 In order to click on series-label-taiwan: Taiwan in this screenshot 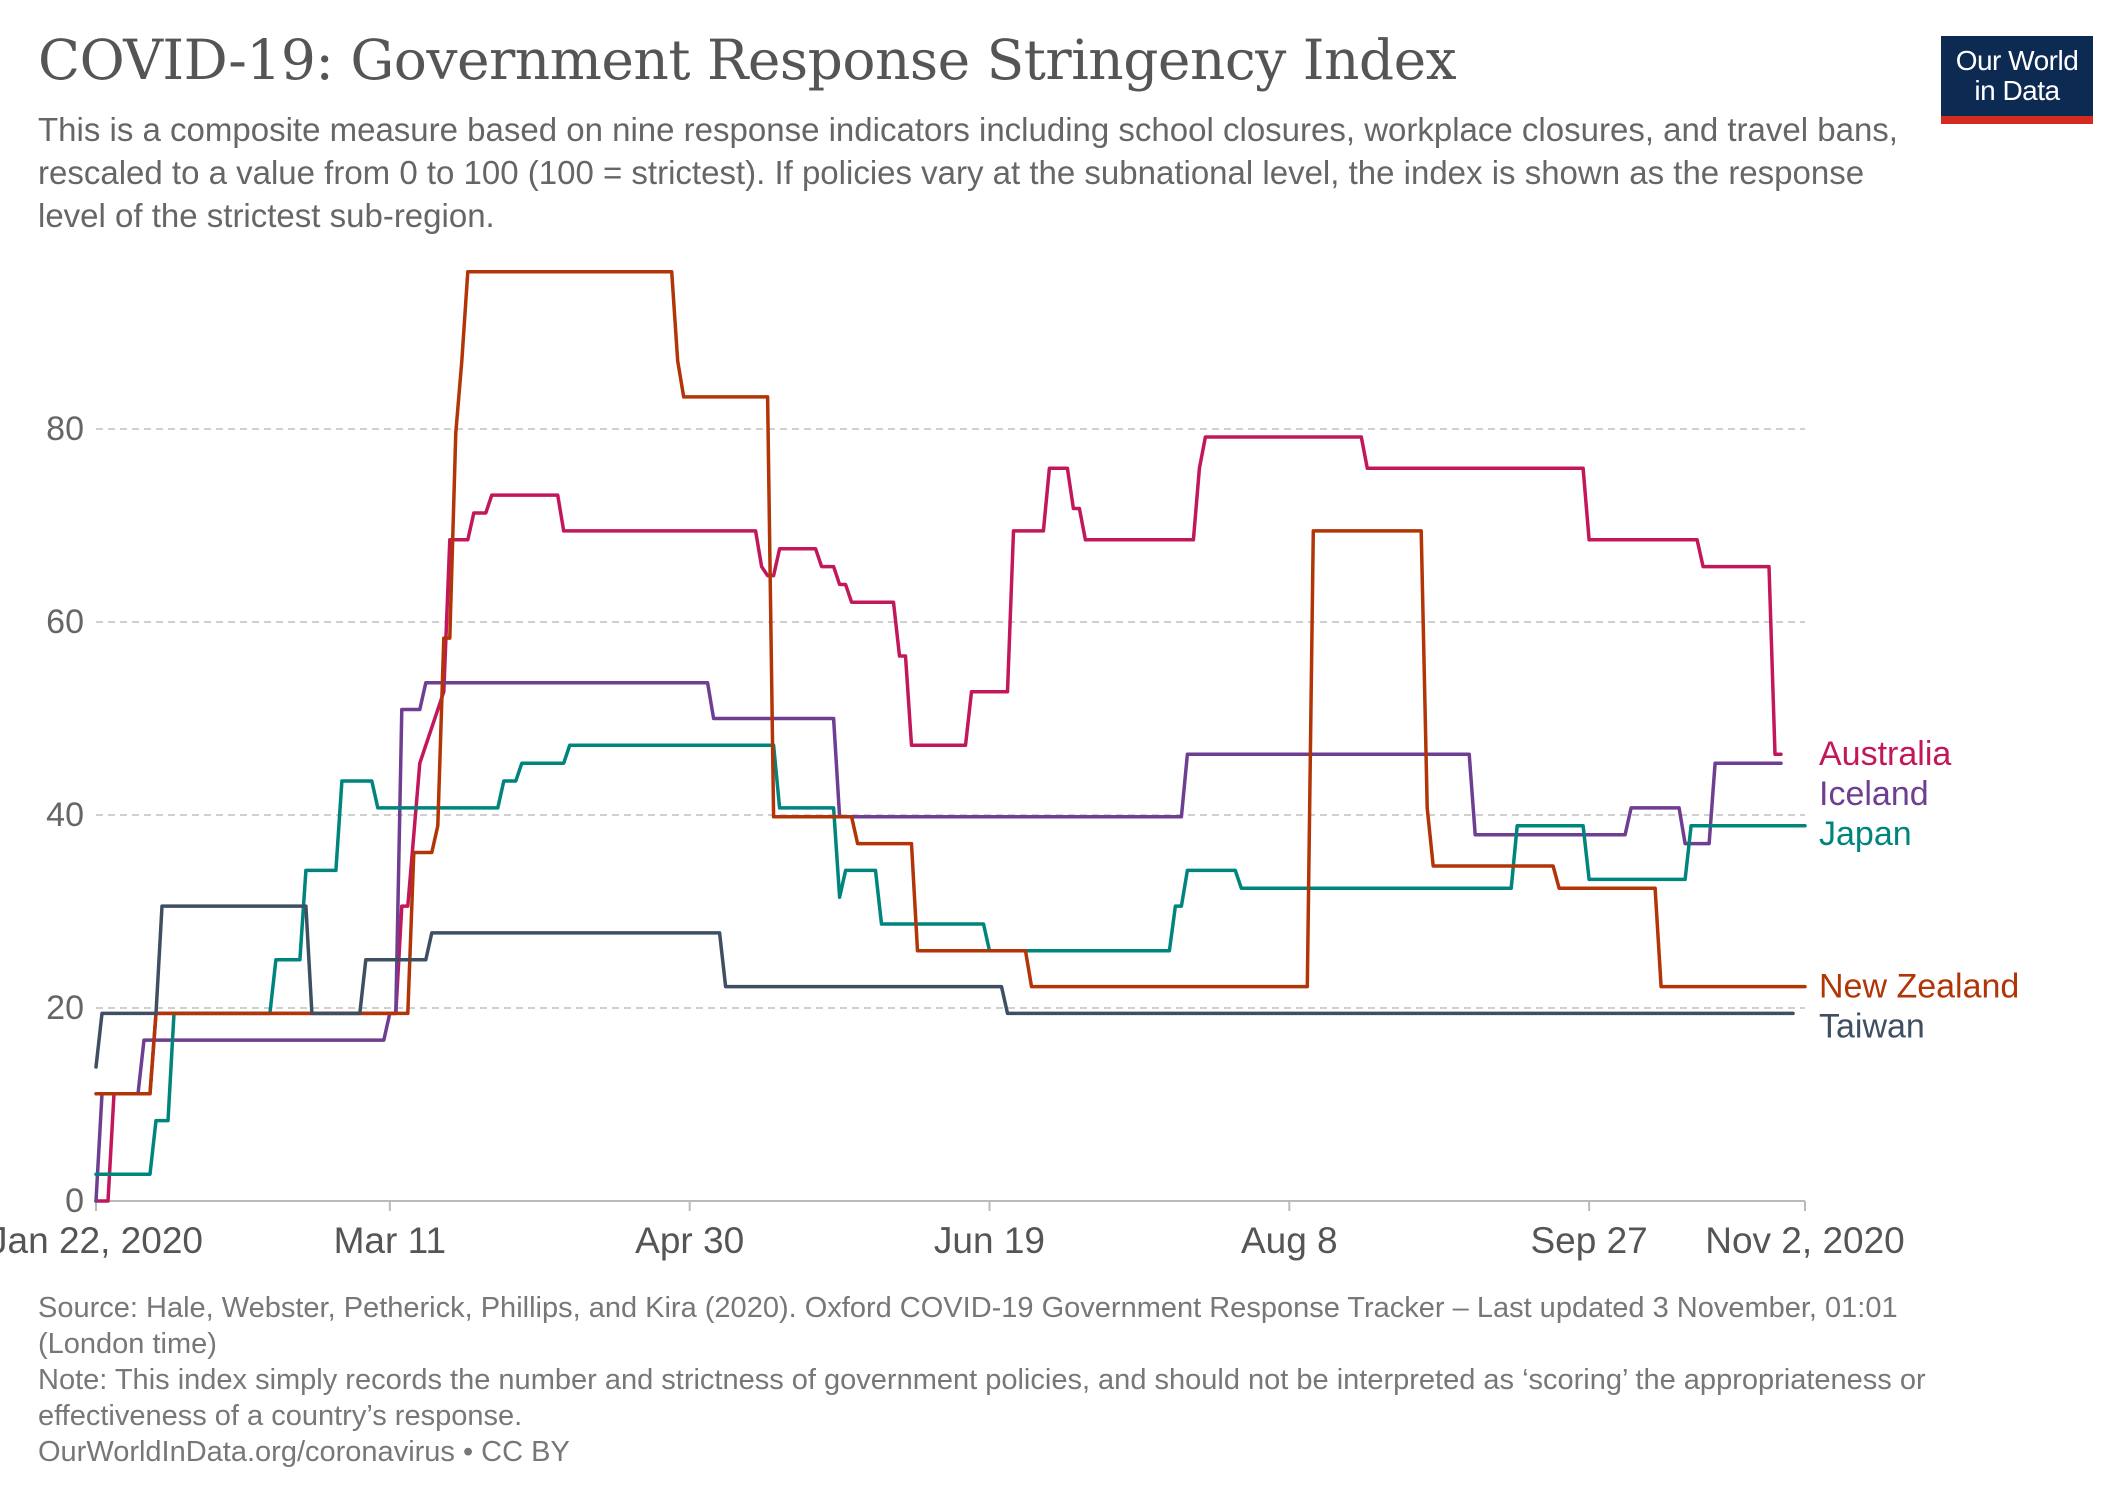, I will do `click(1872, 1027)`.